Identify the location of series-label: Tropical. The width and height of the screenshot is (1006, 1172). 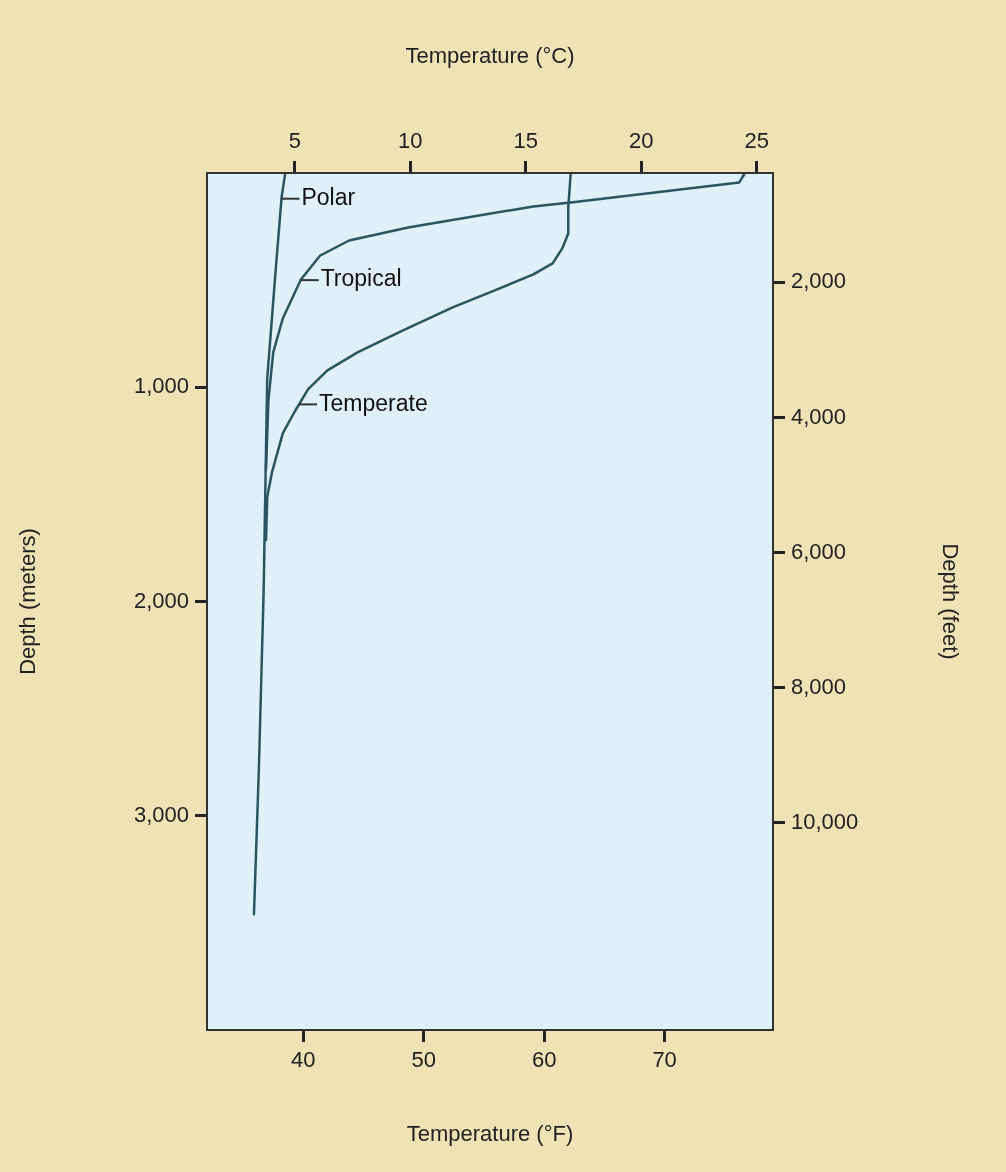
(361, 278).